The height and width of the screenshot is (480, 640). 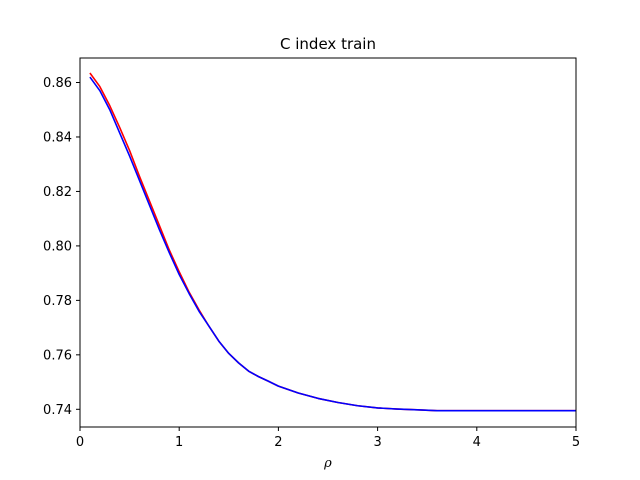 I want to click on y-tick-label: 0.80, so click(x=57, y=246).